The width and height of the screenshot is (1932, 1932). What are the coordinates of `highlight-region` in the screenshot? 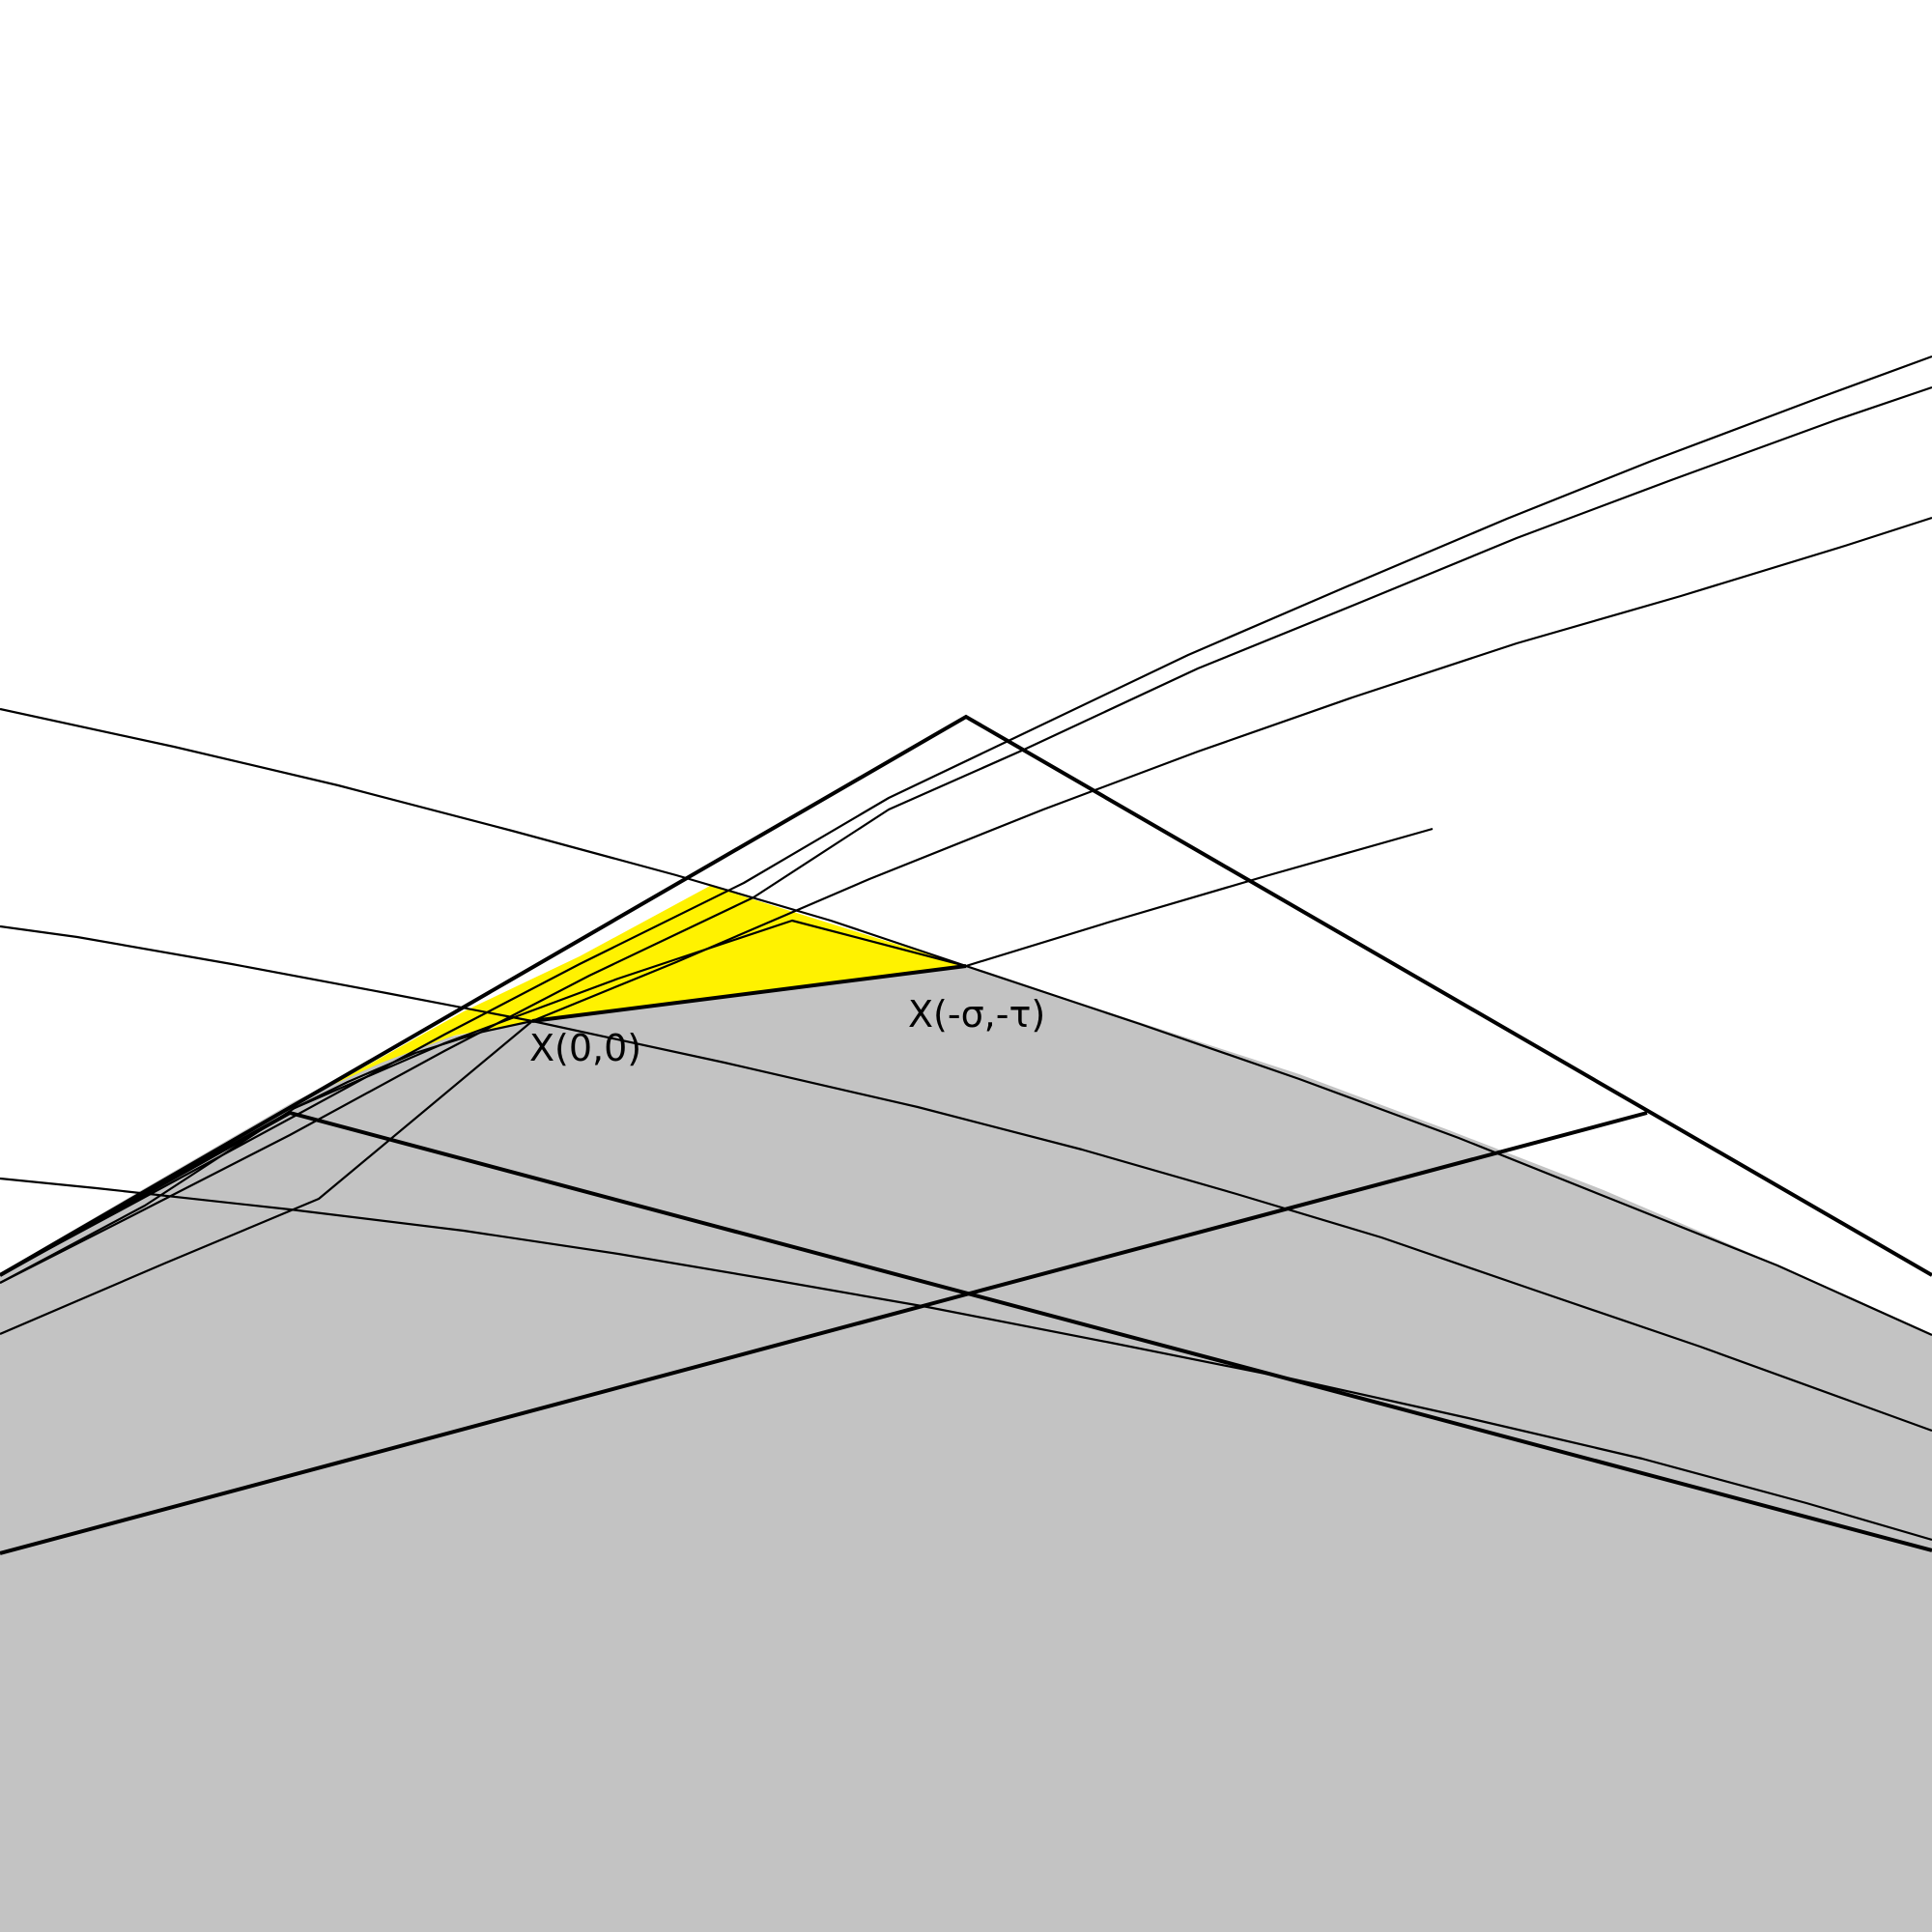 It's located at (630, 996).